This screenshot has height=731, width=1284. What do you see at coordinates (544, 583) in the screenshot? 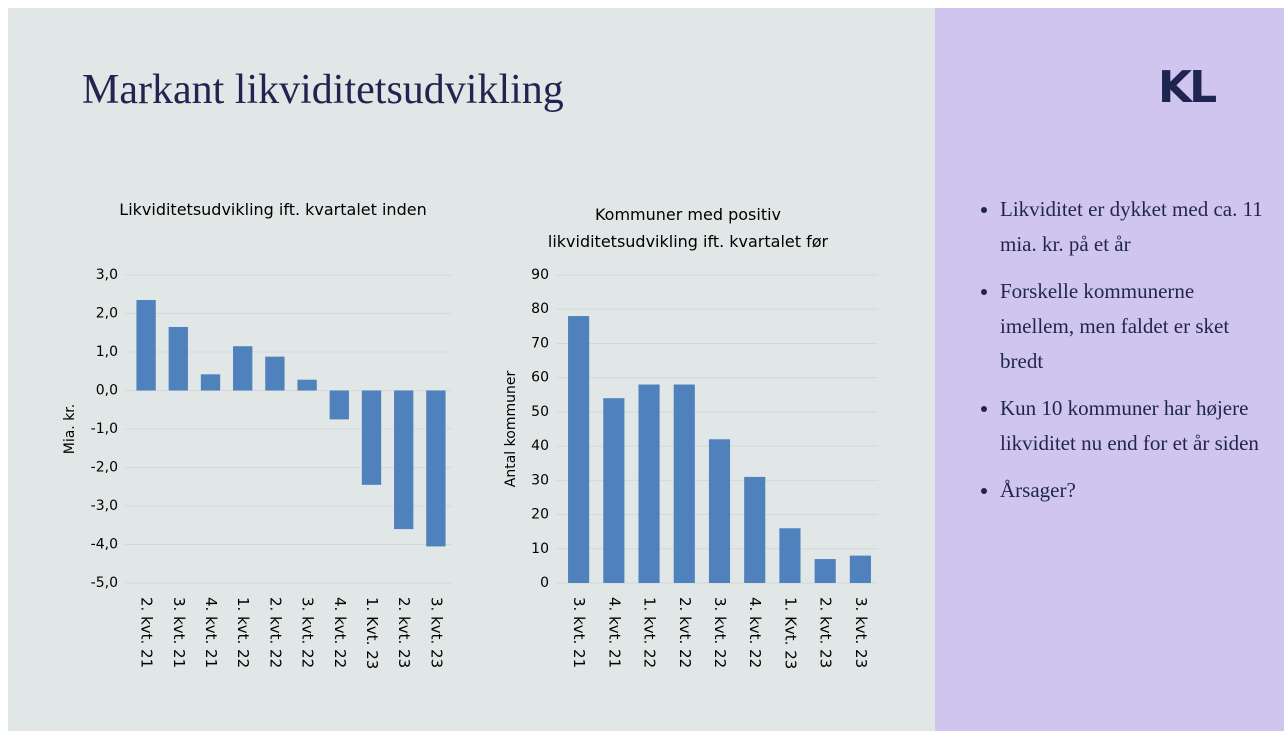
I see `y-tick-label: 0` at bounding box center [544, 583].